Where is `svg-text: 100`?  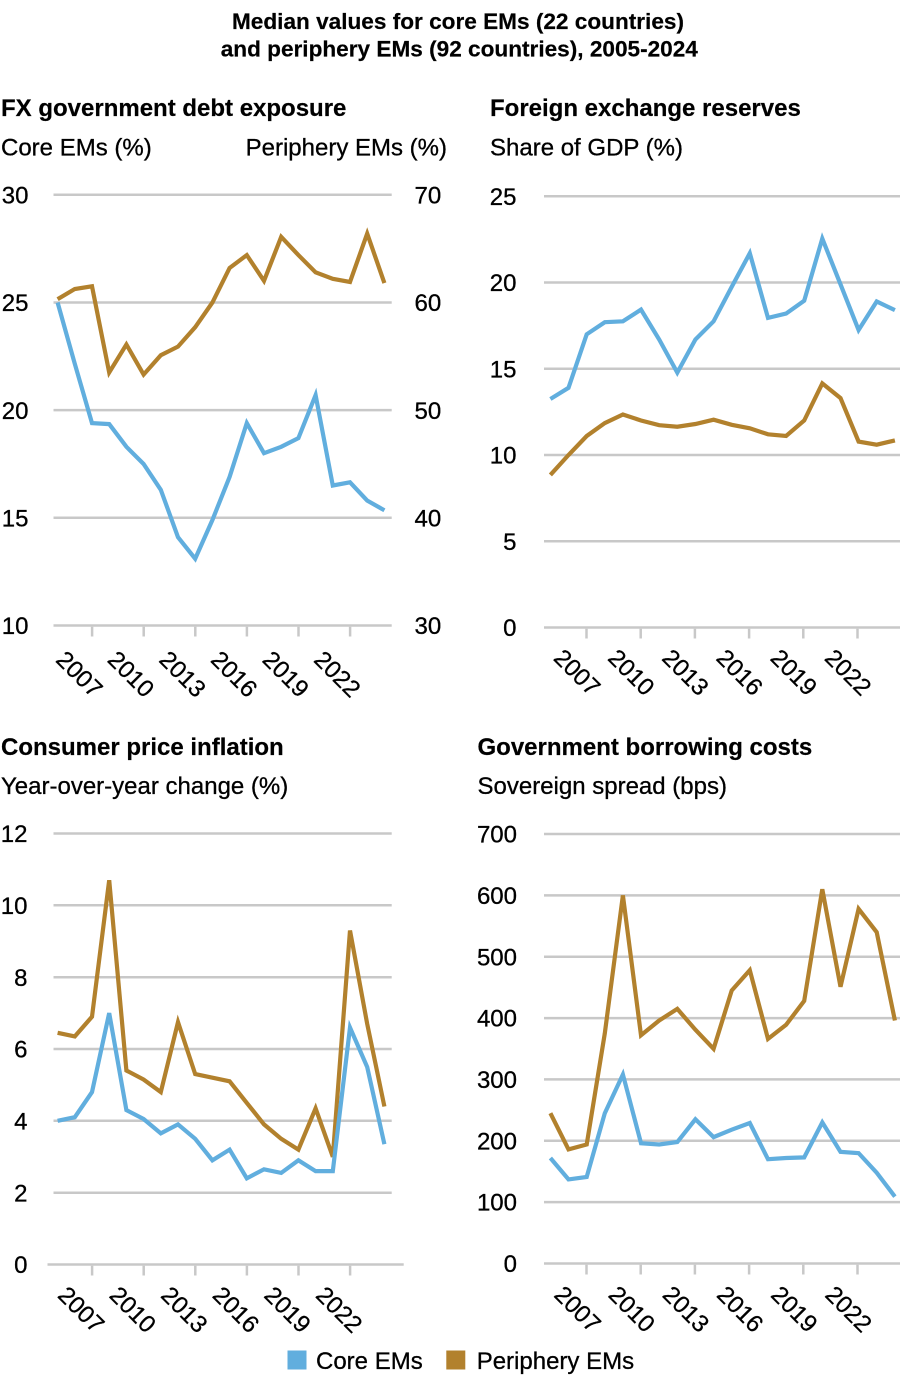 svg-text: 100 is located at coordinates (497, 1203).